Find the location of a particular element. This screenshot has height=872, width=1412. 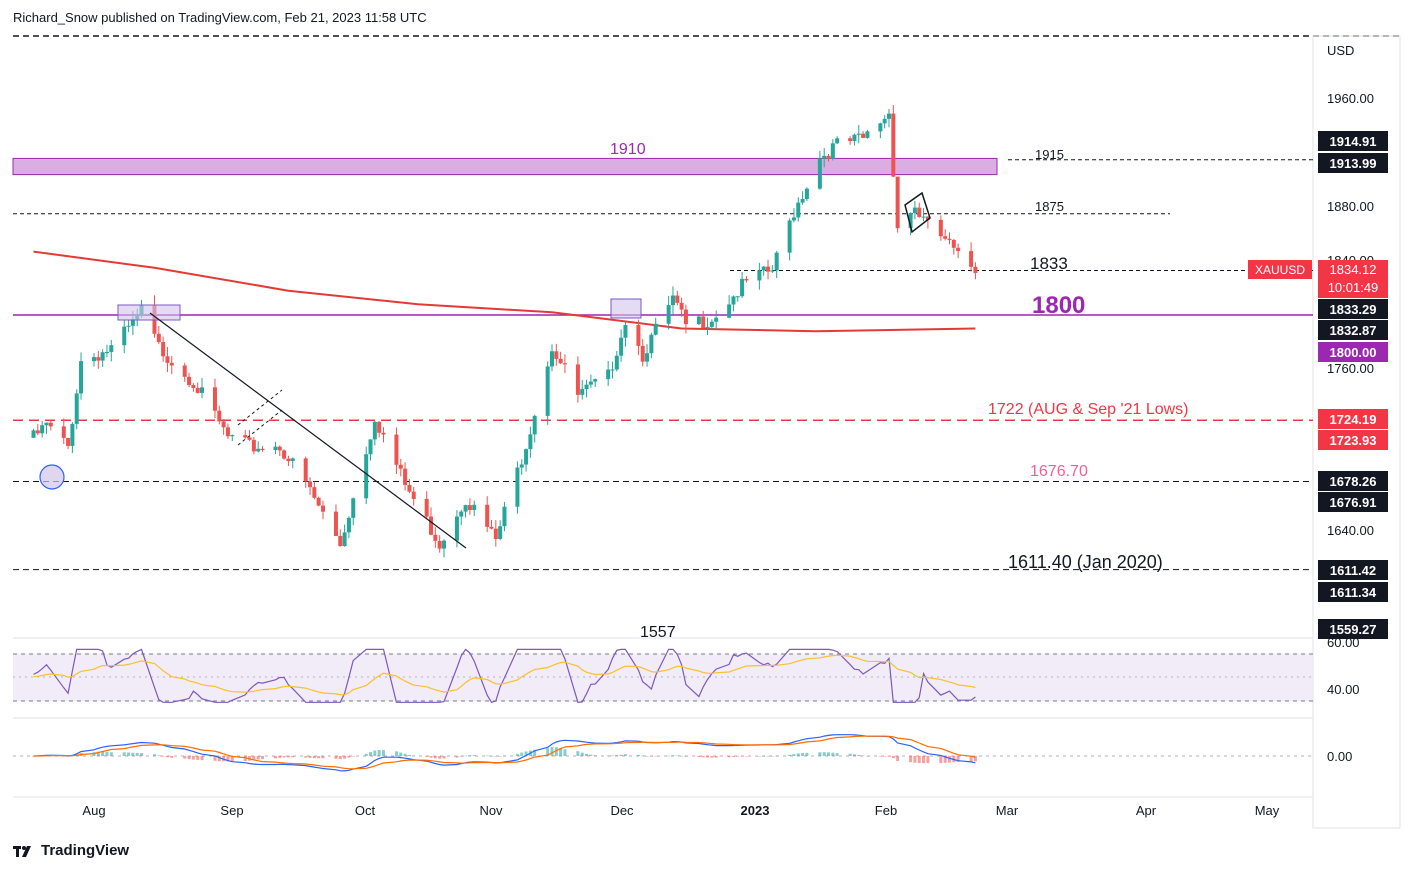

price-label-text: 1611.42 is located at coordinates (1353, 570).